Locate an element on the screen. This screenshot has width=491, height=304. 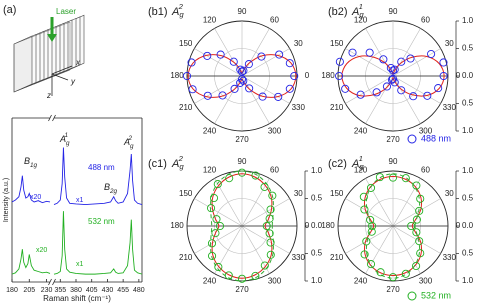
angle-label: 210 is located at coordinates (337, 257).